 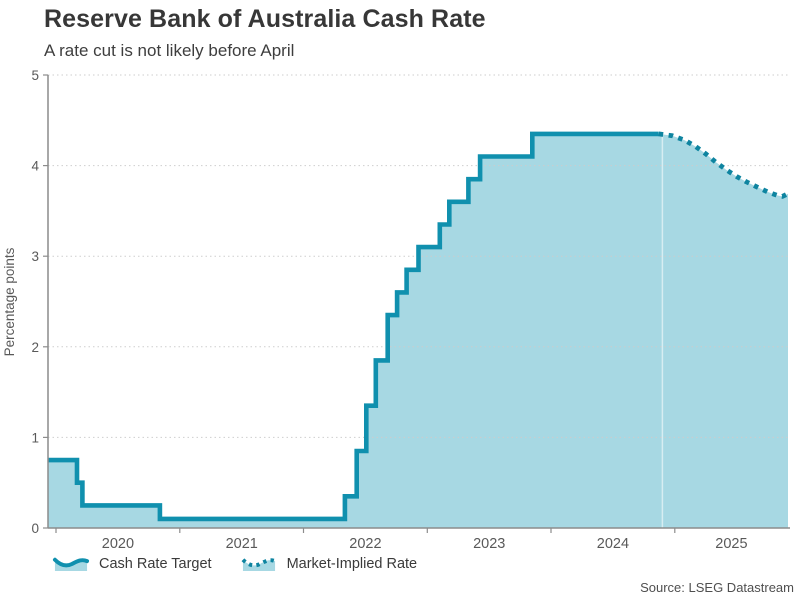 What do you see at coordinates (35, 75) in the screenshot?
I see `y-tick-label: 5` at bounding box center [35, 75].